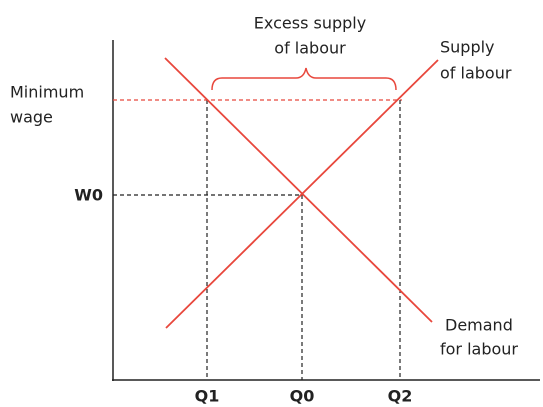 The height and width of the screenshot is (407, 543). Describe the element at coordinates (467, 47) in the screenshot. I see `supply-label: Supply` at that location.